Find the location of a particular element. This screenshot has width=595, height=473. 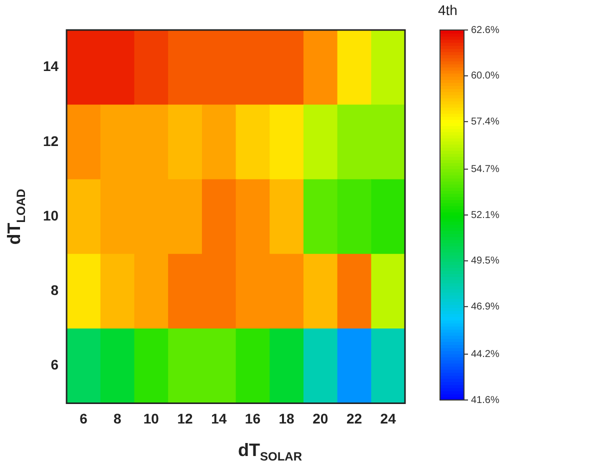

x-axis-title: dT$_{SOLAR}$ is located at coordinates (270, 452).